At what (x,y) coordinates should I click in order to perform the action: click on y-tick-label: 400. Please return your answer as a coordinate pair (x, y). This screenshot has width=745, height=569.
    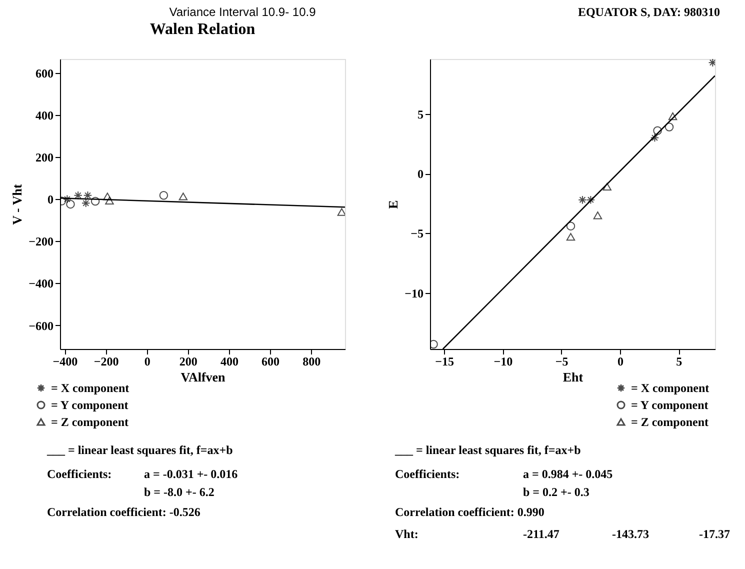
    Looking at the image, I should click on (45, 115).